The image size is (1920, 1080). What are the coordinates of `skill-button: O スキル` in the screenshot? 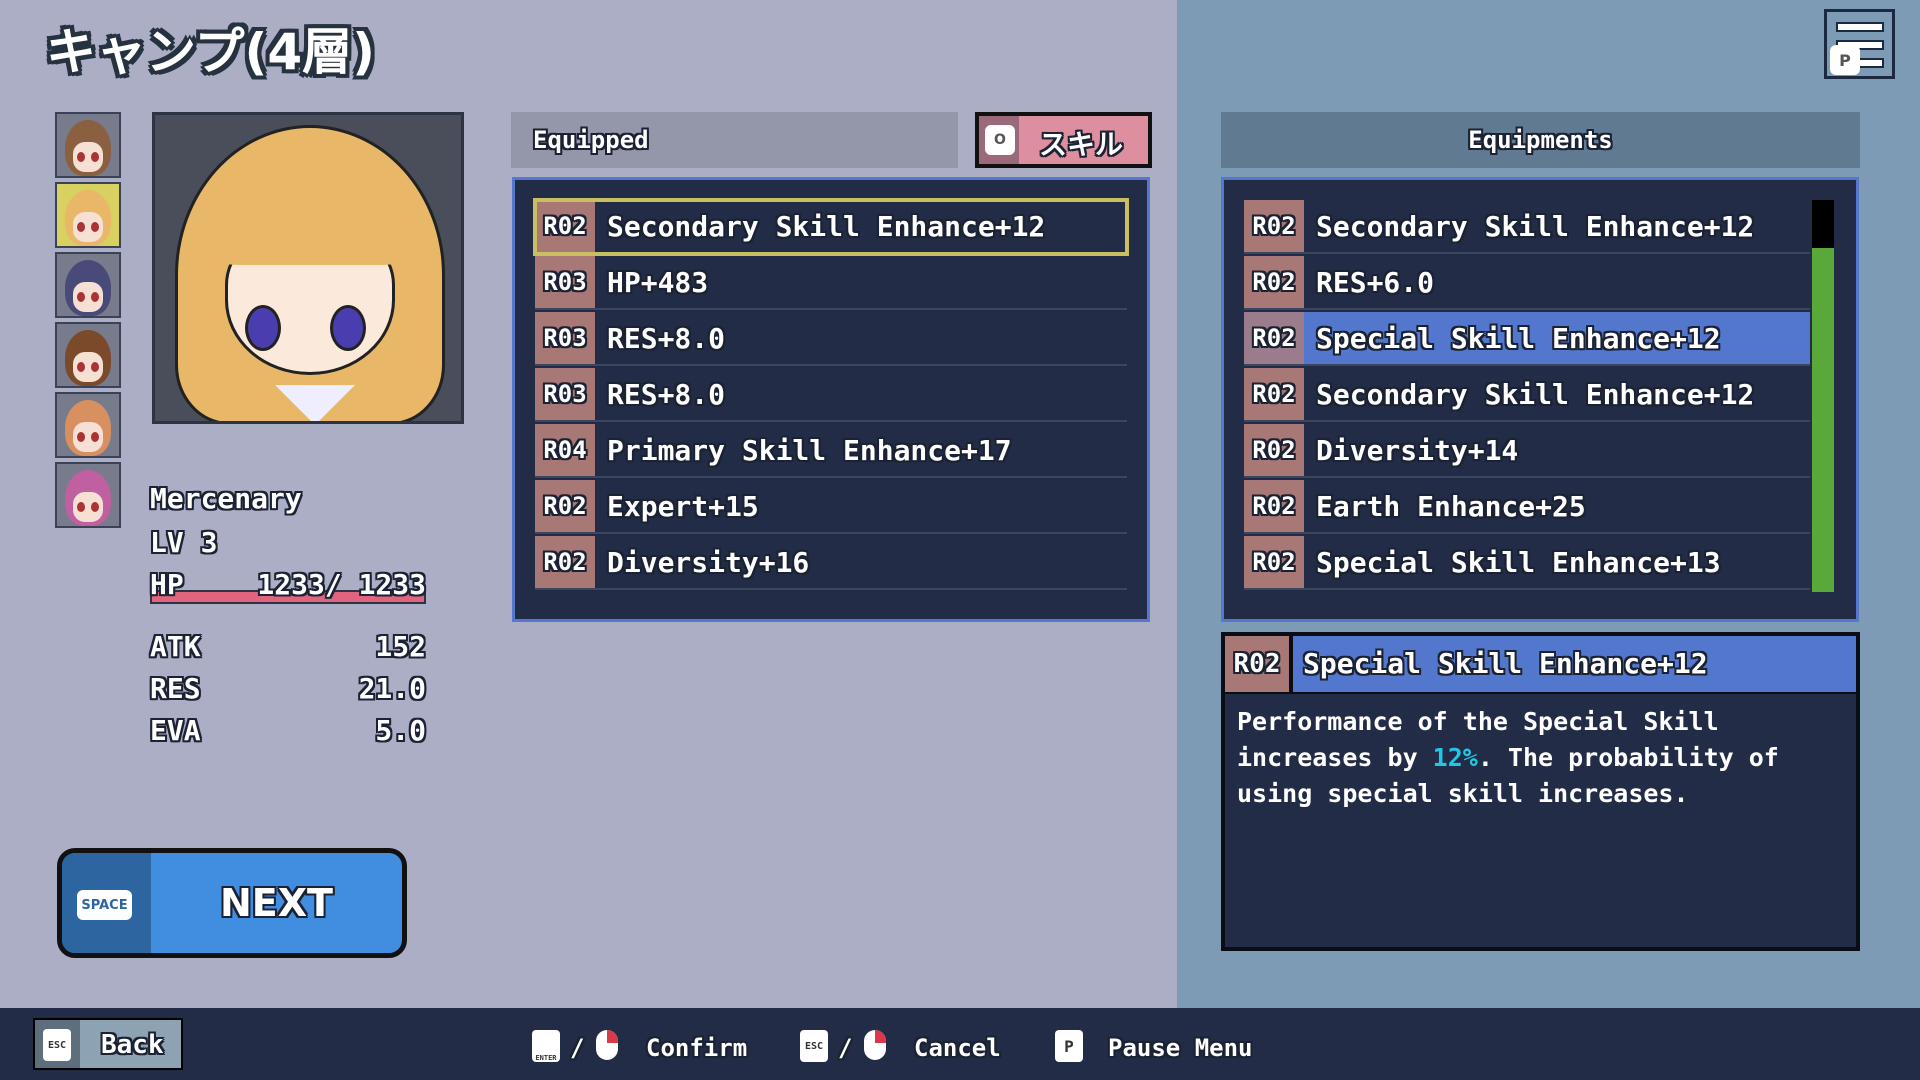 It's located at (1063, 140).